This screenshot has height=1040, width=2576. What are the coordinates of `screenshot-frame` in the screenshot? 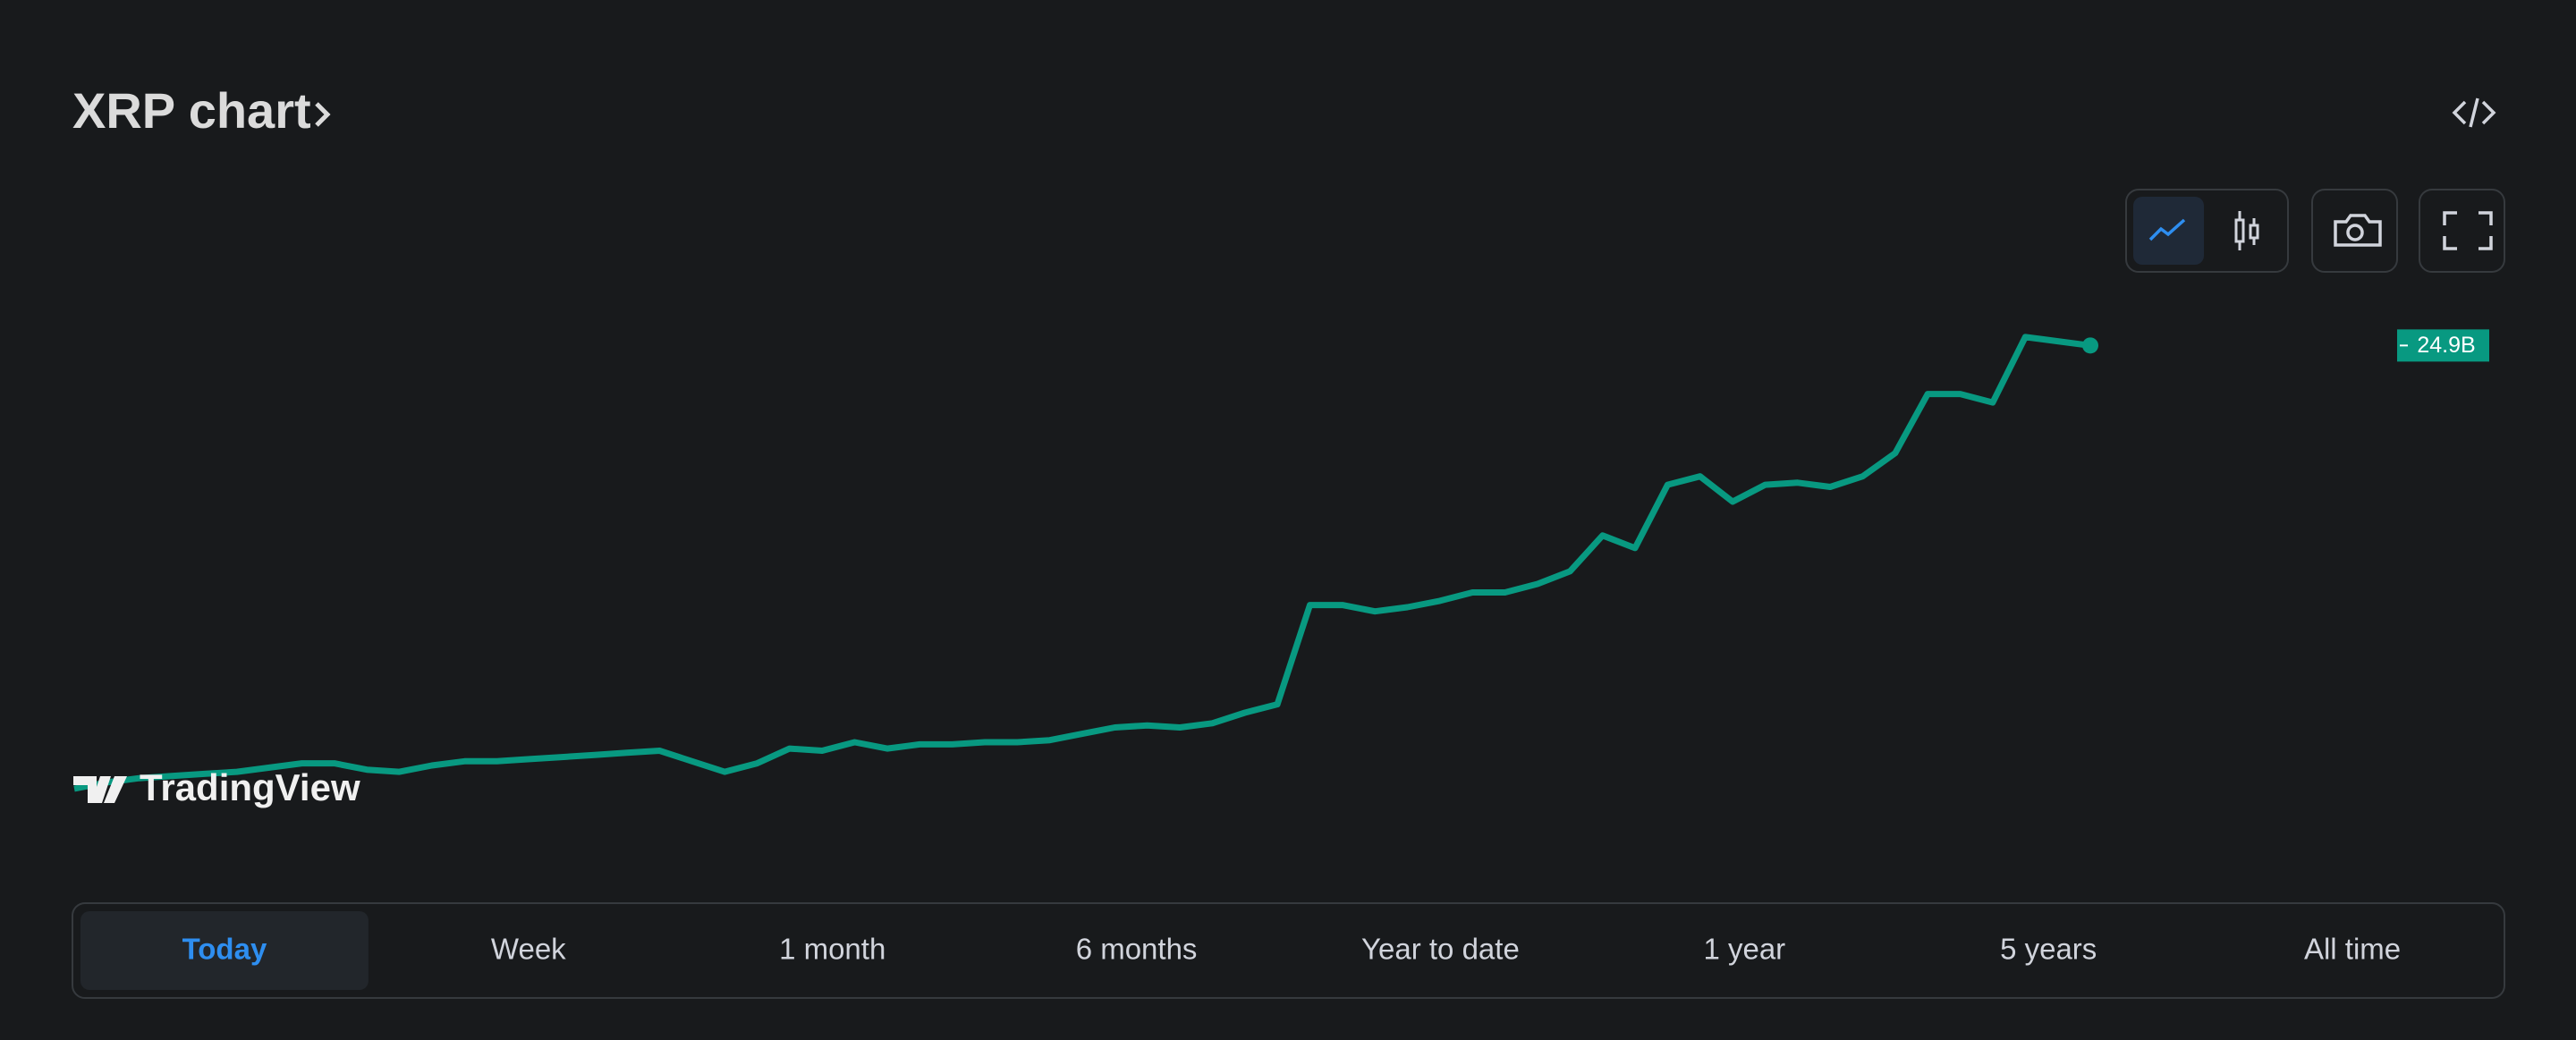 It's located at (2354, 231).